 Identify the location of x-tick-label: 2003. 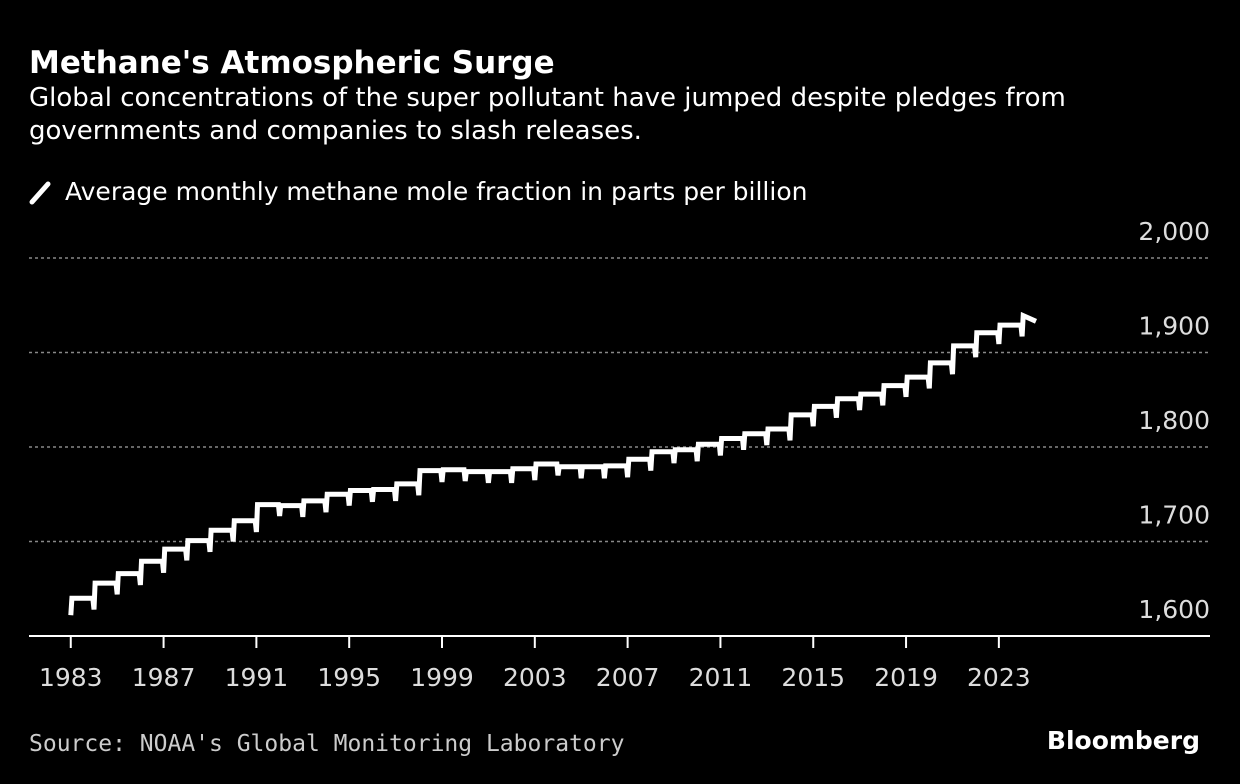
(535, 677).